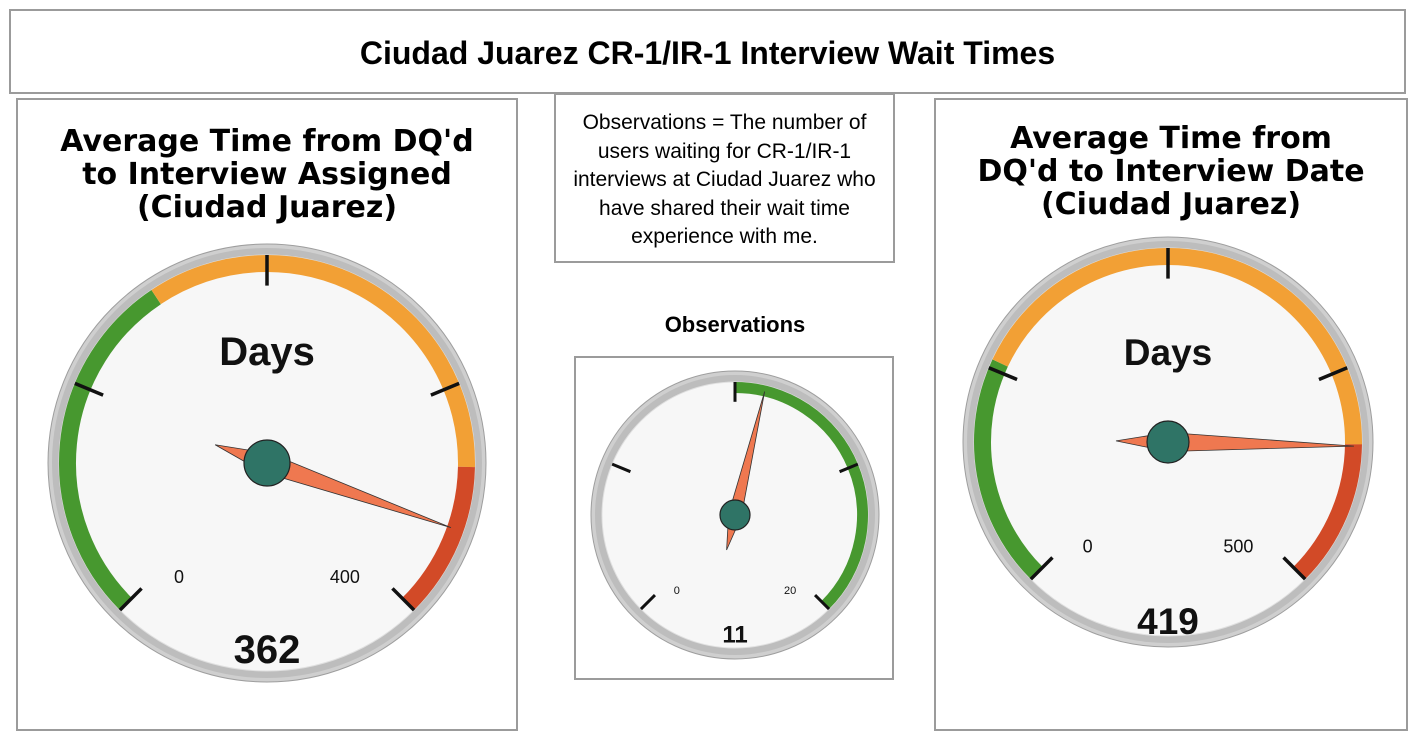 The image size is (1416, 746). What do you see at coordinates (790, 591) in the screenshot?
I see `gauge-max-label: 20` at bounding box center [790, 591].